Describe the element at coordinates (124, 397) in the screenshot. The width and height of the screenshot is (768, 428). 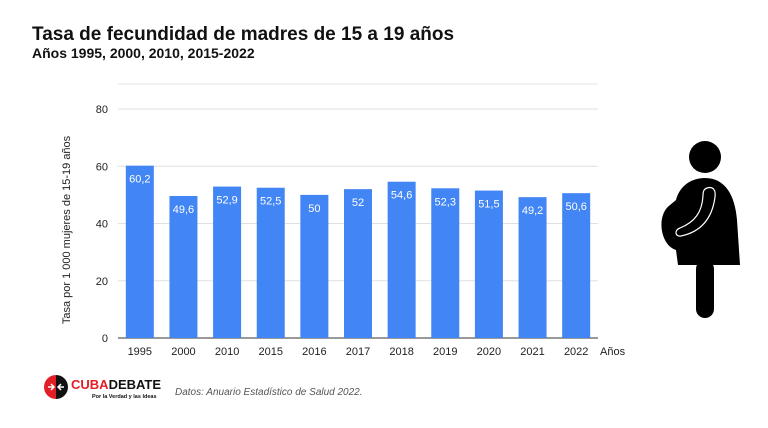
I see `svg-text: Por la Verdad y las Ideas` at that location.